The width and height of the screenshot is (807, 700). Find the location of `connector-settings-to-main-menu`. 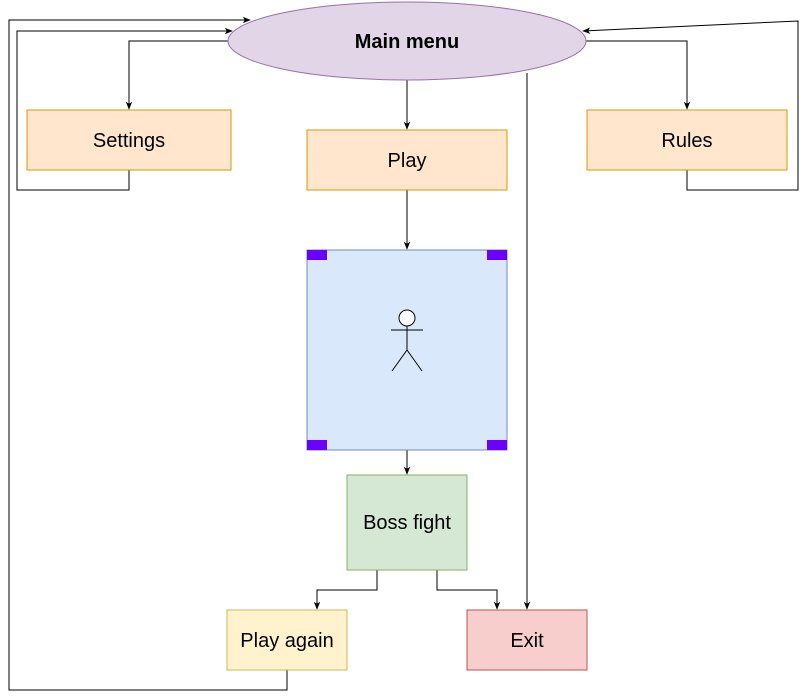

connector-settings-to-main-menu is located at coordinates (124, 109).